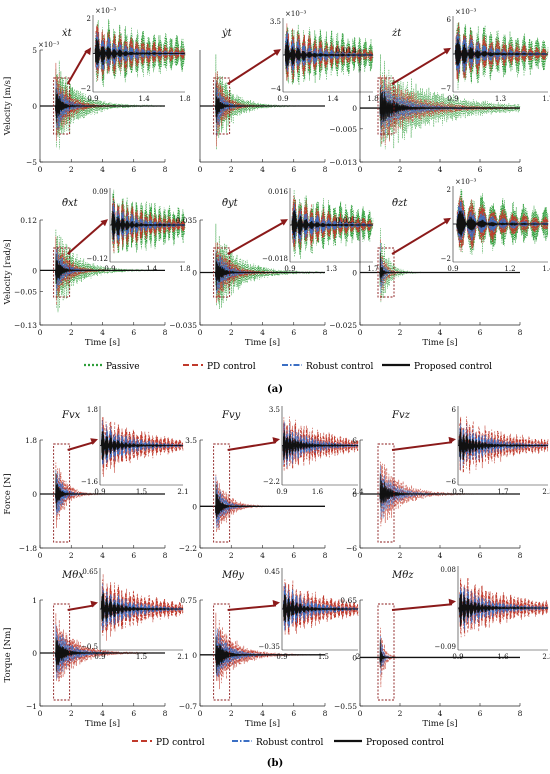 This screenshot has height=774, width=550. Describe the element at coordinates (105, 11) in the screenshot. I see `inset-scale-label-0: ×10⁻³` at that location.